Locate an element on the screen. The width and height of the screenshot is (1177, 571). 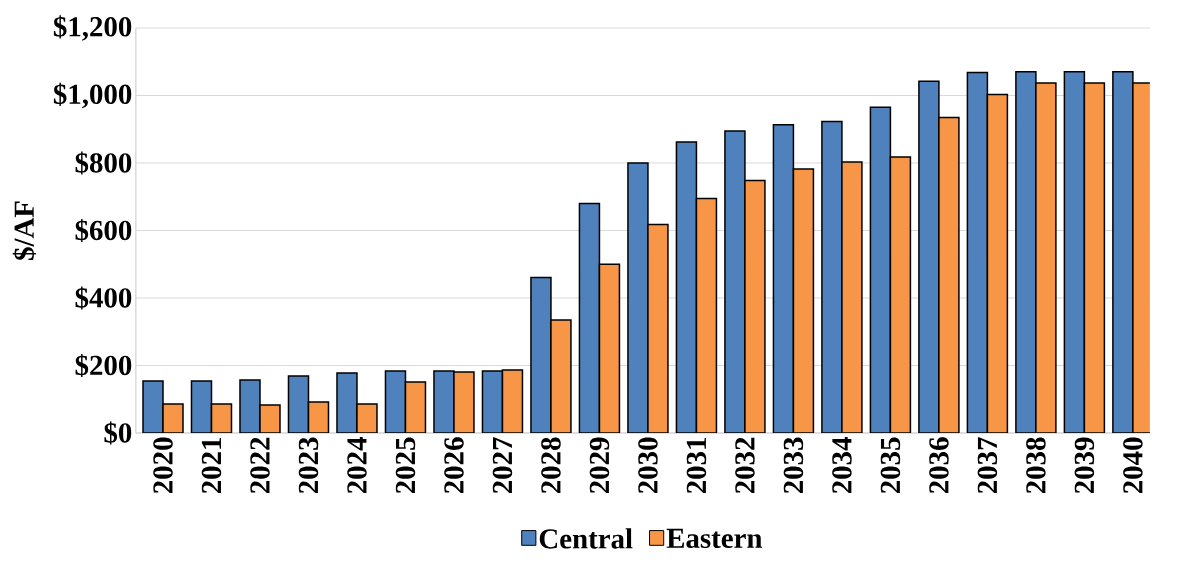
x-tick-label: 2029 is located at coordinates (599, 465).